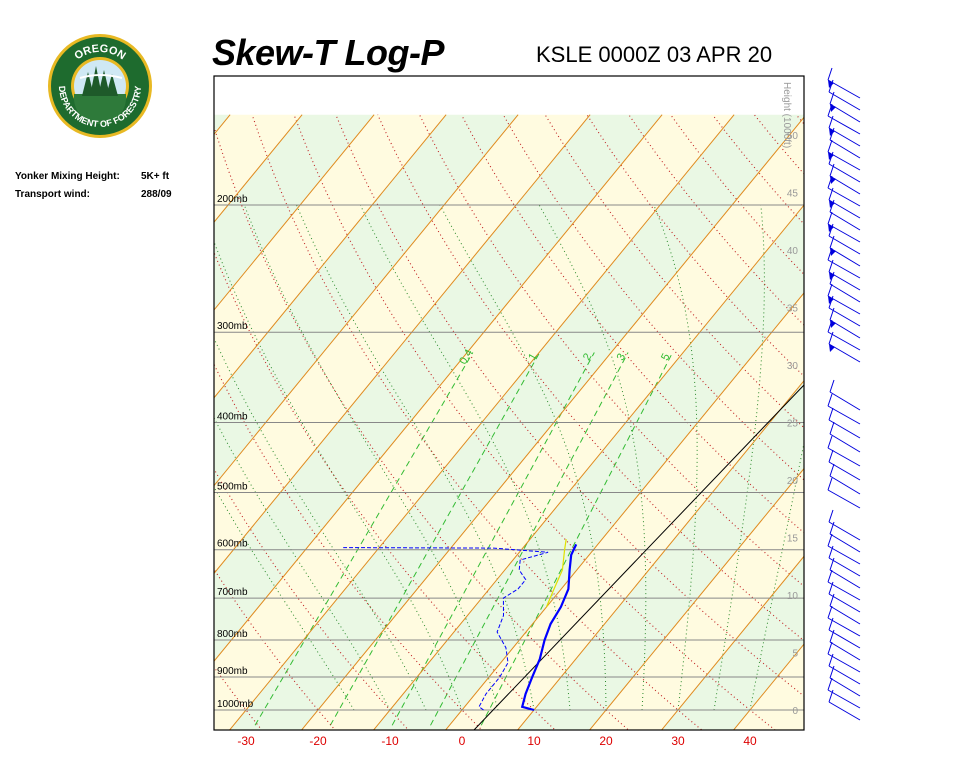  Describe the element at coordinates (606, 741) in the screenshot. I see `temperature-tick-label: 20` at that location.